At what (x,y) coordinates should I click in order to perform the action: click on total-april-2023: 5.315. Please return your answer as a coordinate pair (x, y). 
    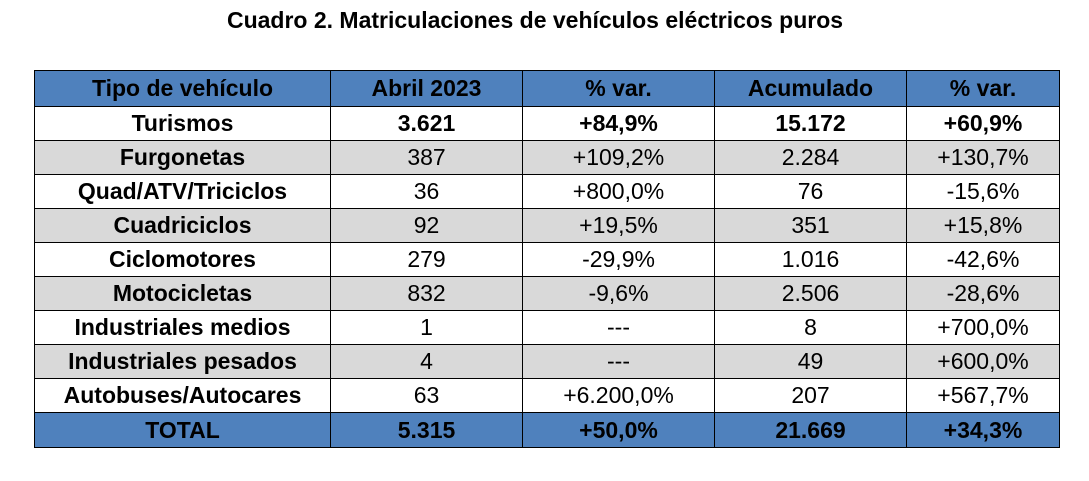
    Looking at the image, I should click on (426, 430).